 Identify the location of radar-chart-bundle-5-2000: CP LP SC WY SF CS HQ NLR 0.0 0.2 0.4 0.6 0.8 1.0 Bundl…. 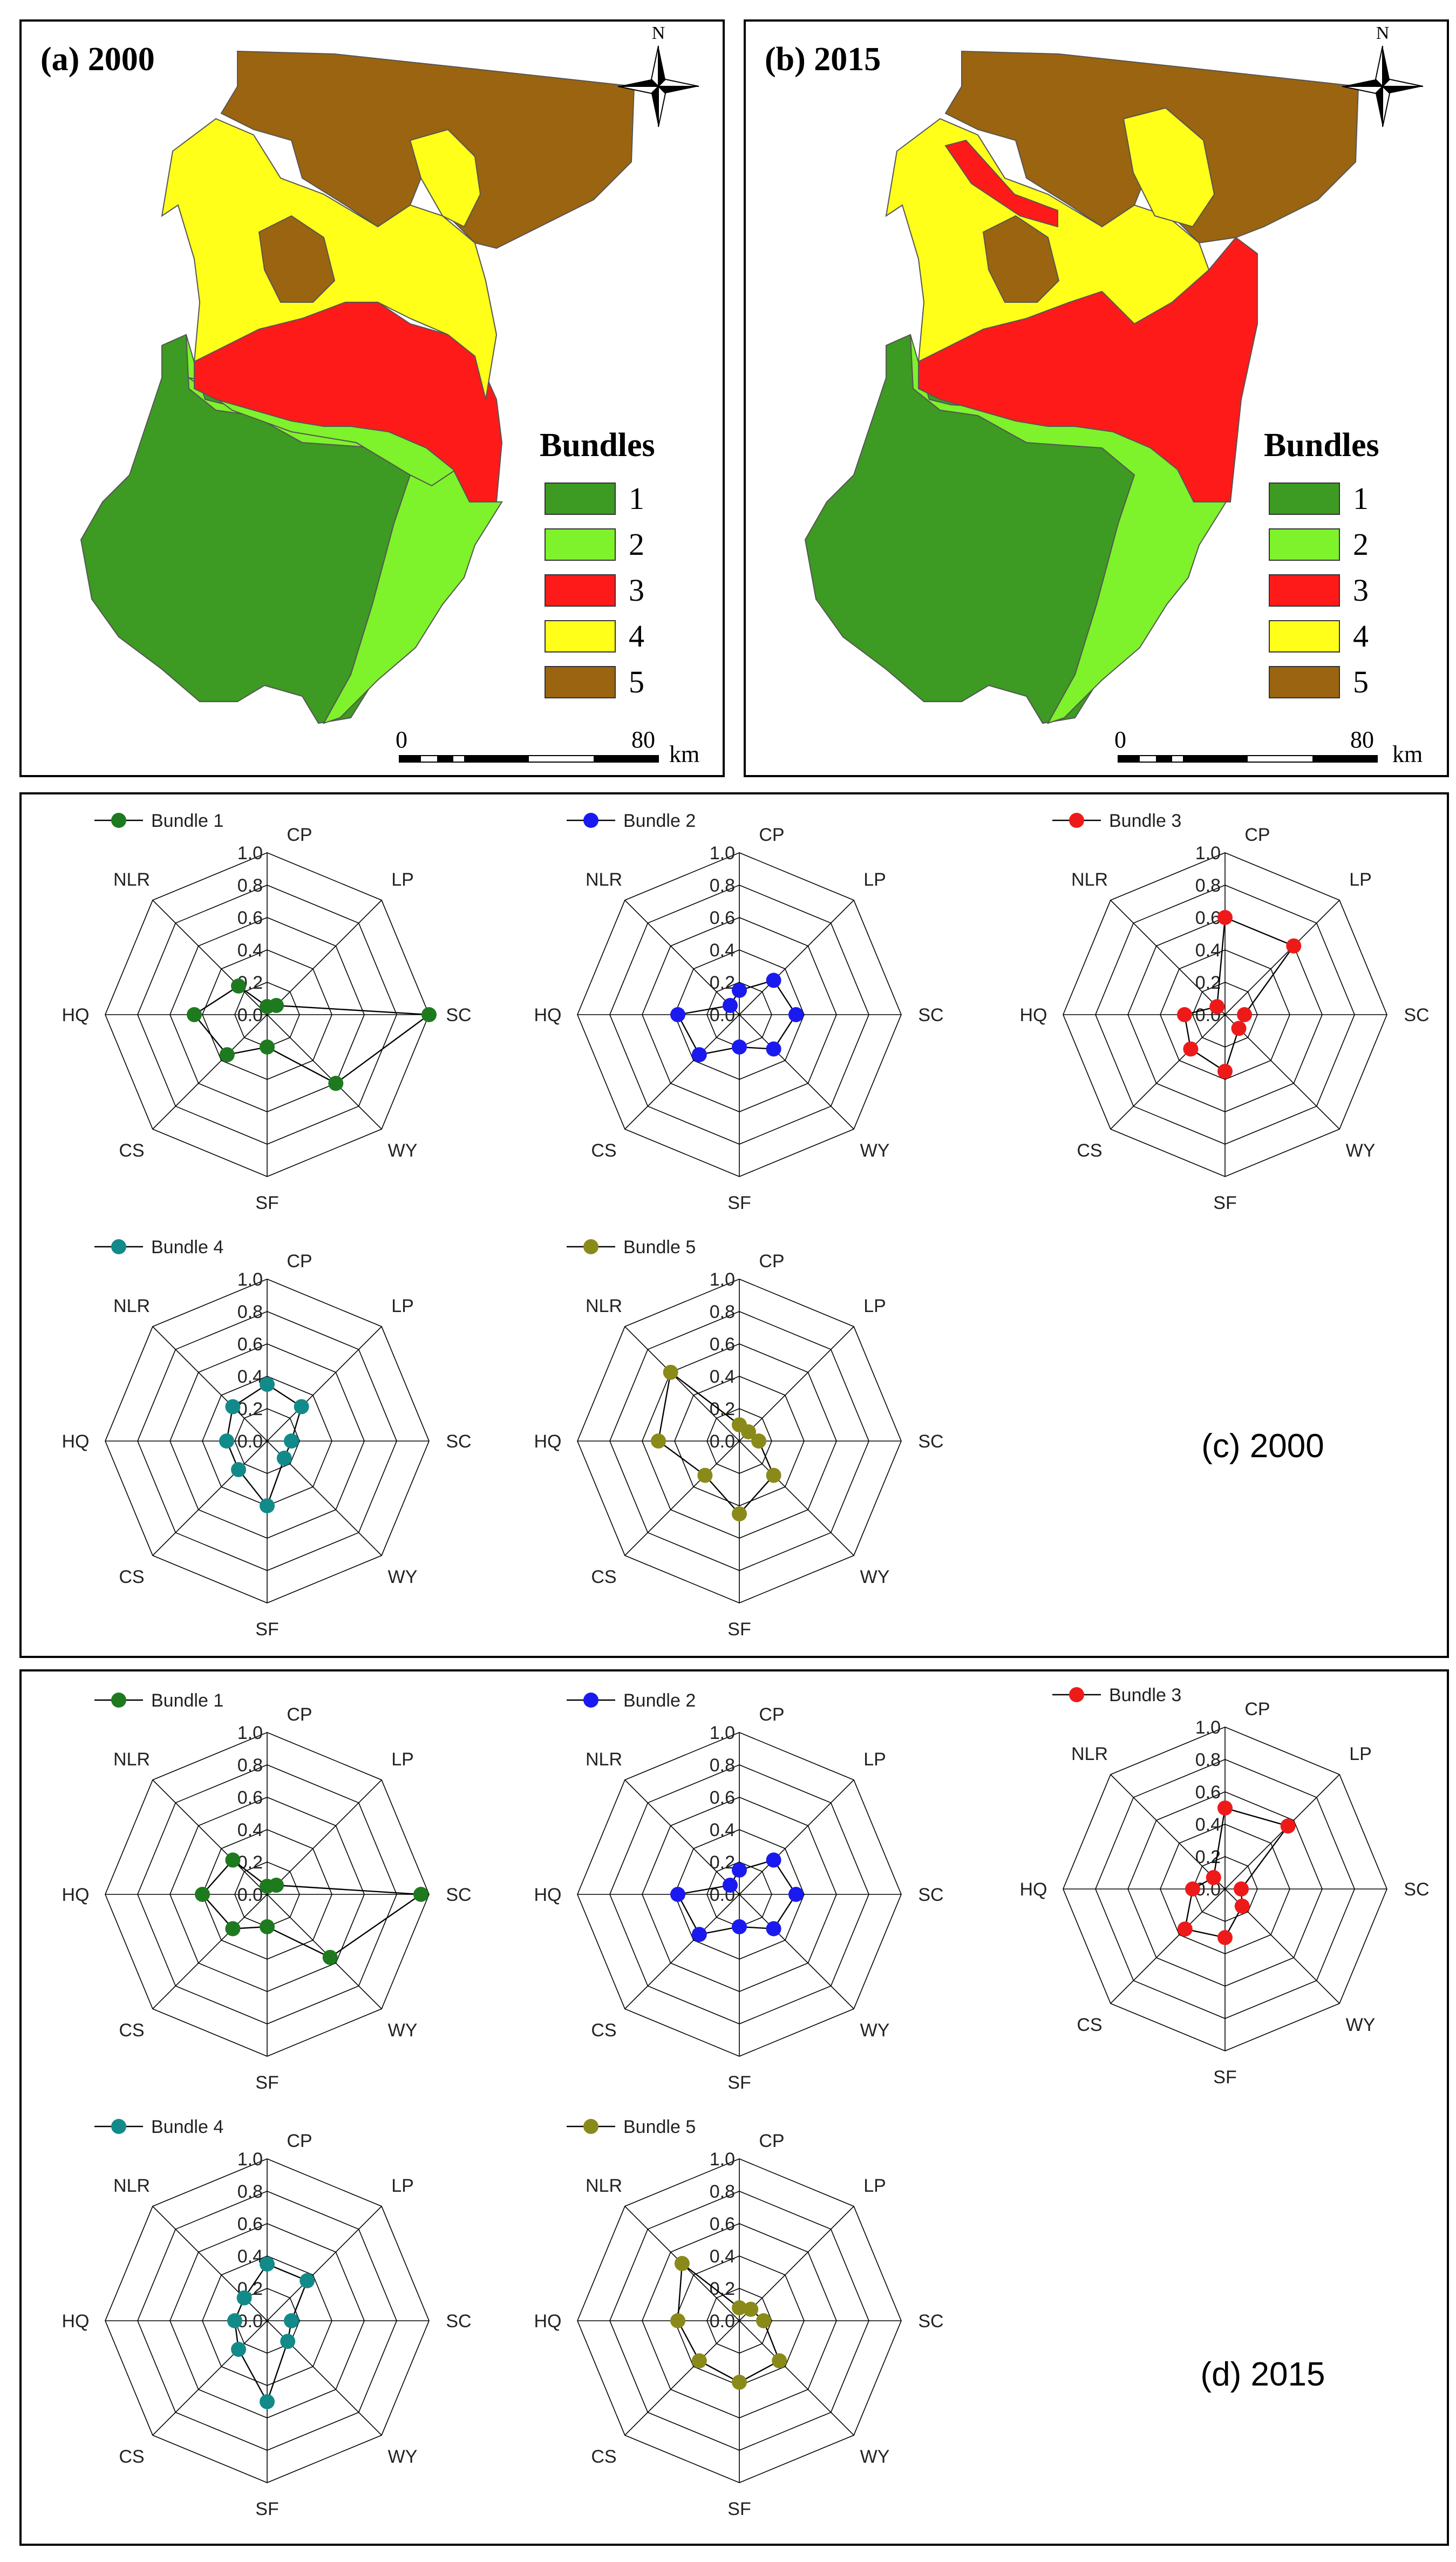
(739, 1438).